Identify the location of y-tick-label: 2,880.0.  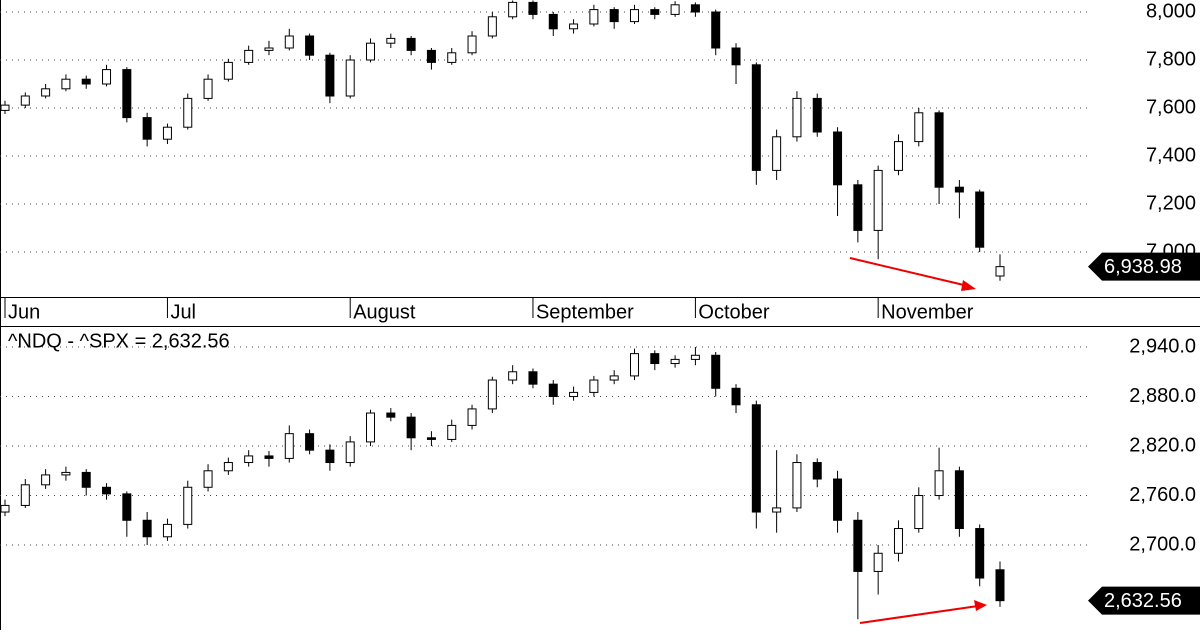
(1162, 396).